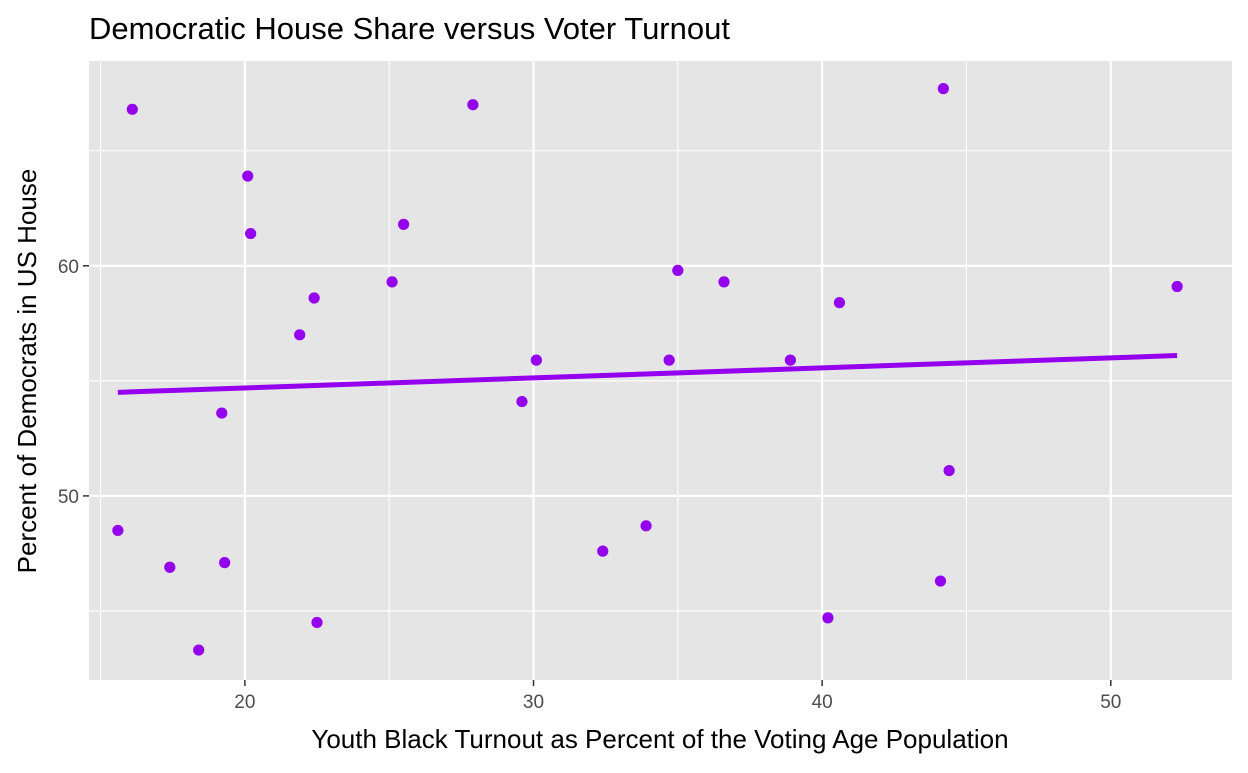  What do you see at coordinates (822, 702) in the screenshot?
I see `x-tick-label: 40` at bounding box center [822, 702].